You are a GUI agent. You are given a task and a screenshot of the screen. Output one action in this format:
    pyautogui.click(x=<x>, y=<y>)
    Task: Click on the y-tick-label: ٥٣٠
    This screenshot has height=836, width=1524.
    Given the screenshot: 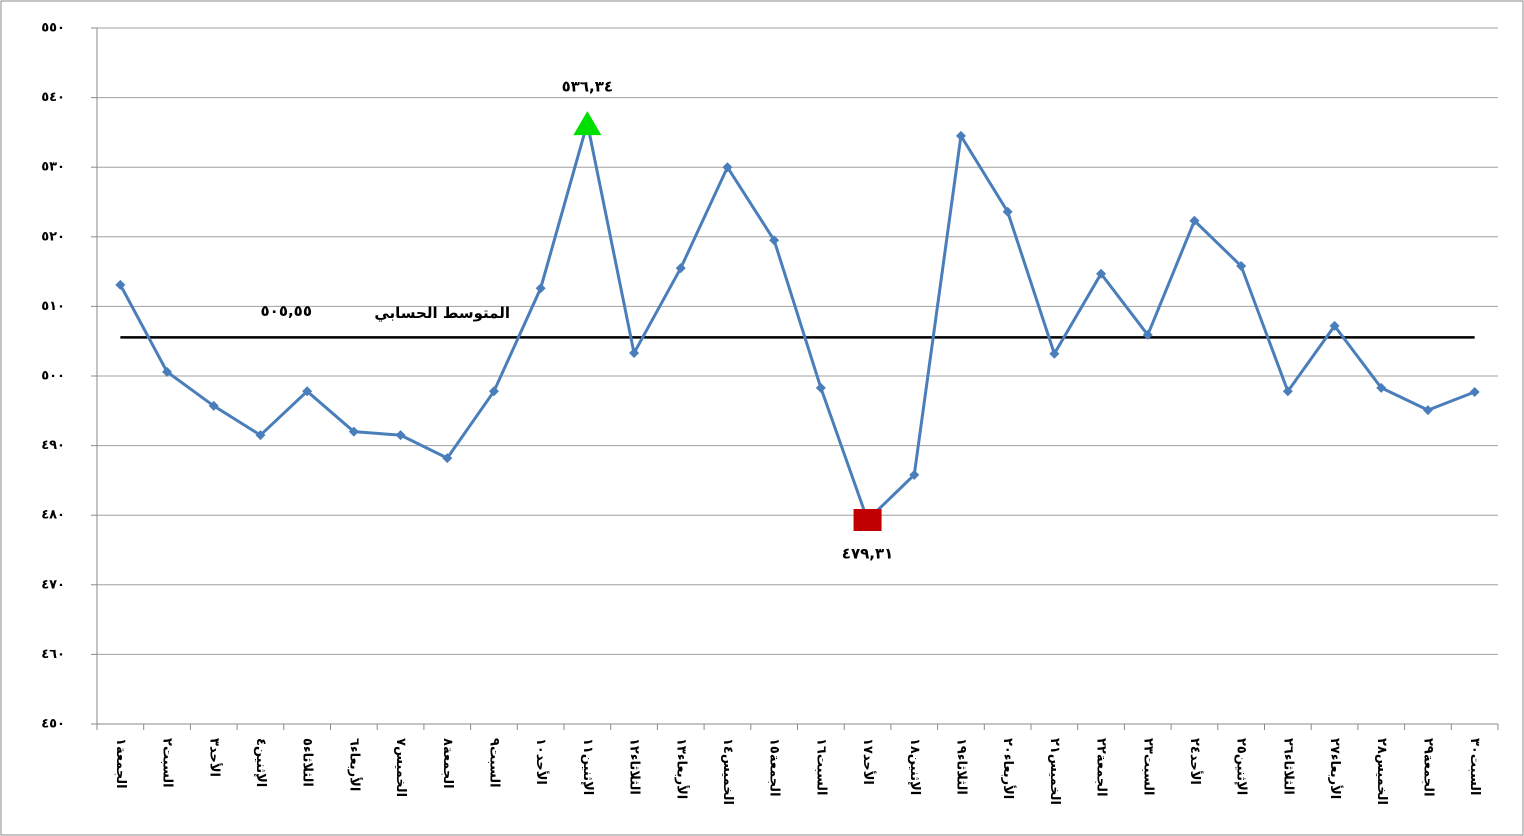 What is the action you would take?
    pyautogui.click(x=53, y=167)
    